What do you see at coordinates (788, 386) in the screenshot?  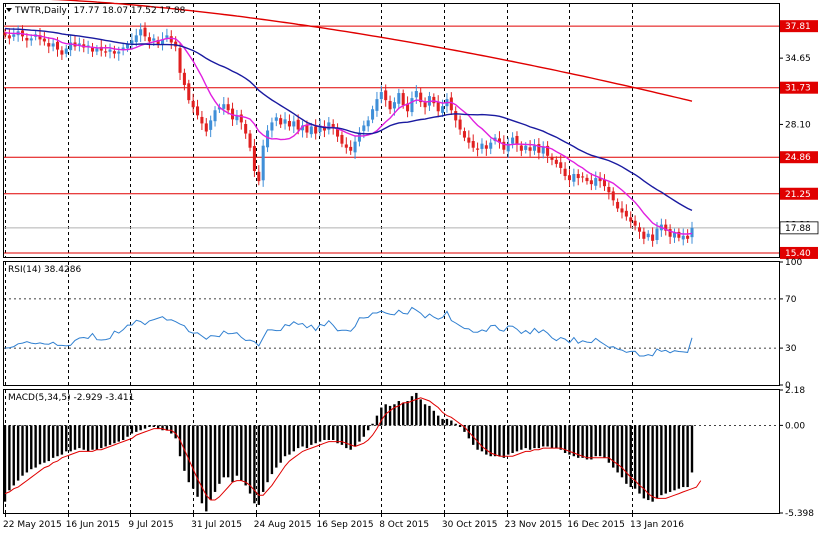 I see `rsi-y-tick-label: 0` at bounding box center [788, 386].